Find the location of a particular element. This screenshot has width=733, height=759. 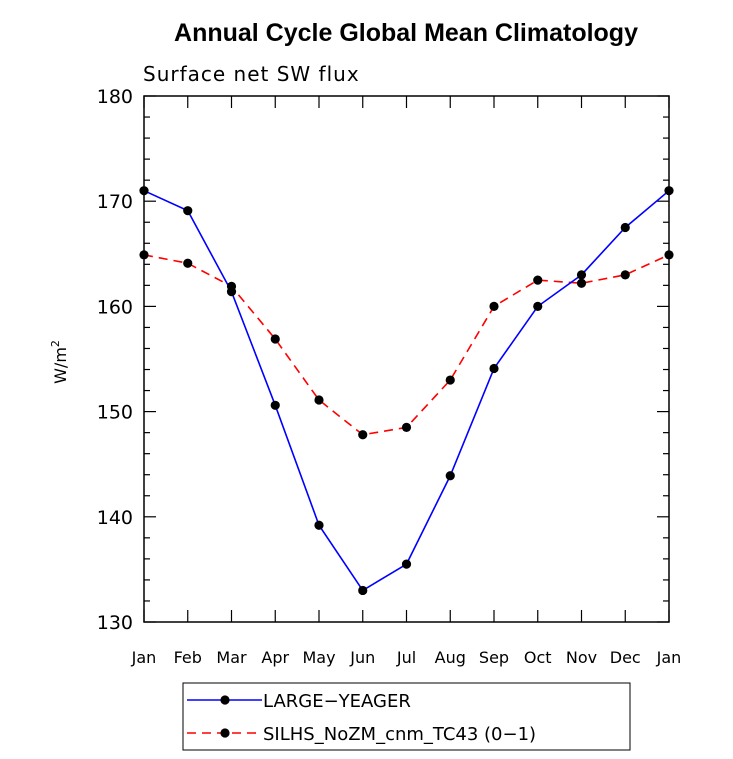

y-axis-label: W/m2 is located at coordinates (59, 362).